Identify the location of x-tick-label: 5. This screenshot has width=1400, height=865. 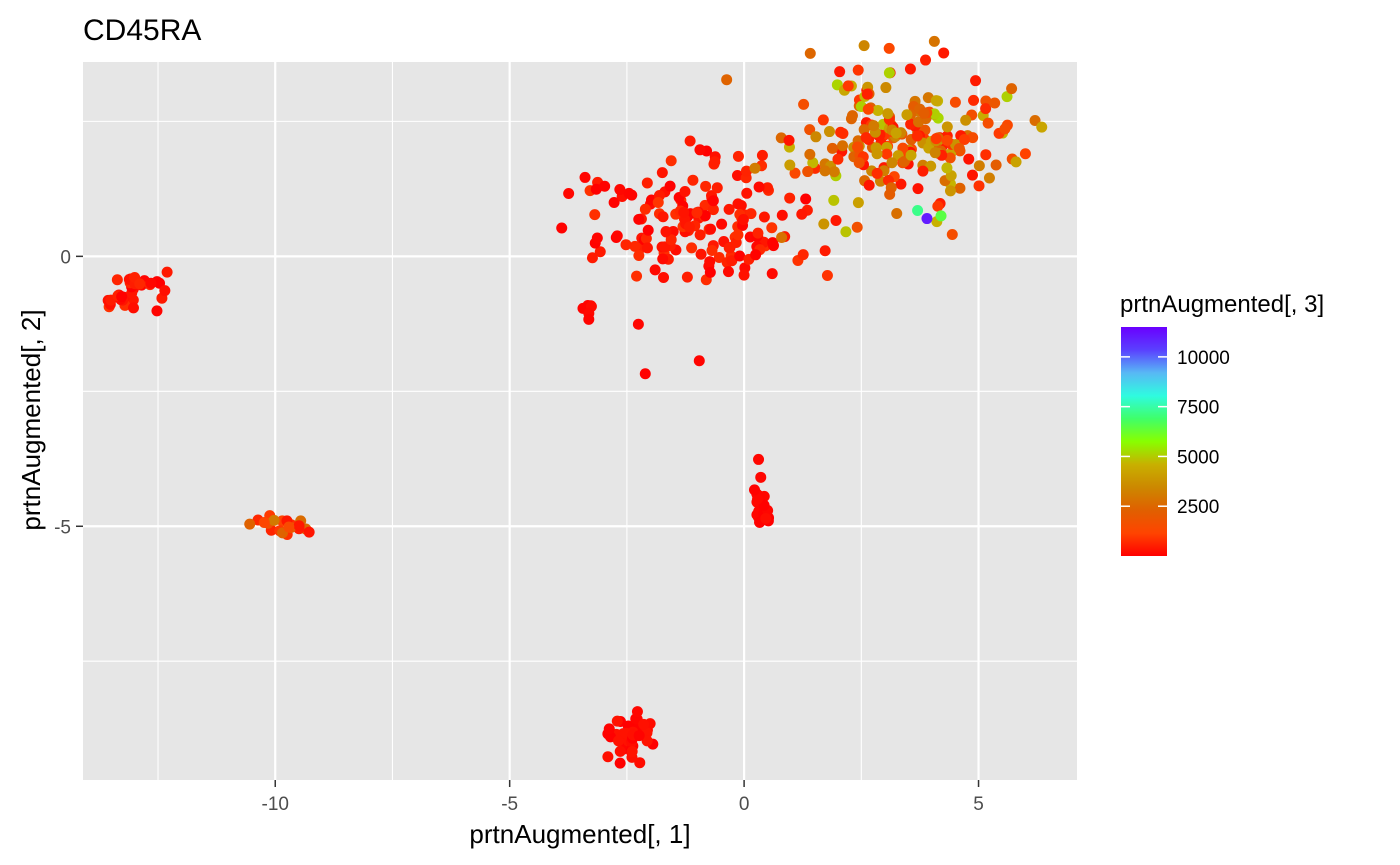
(978, 804).